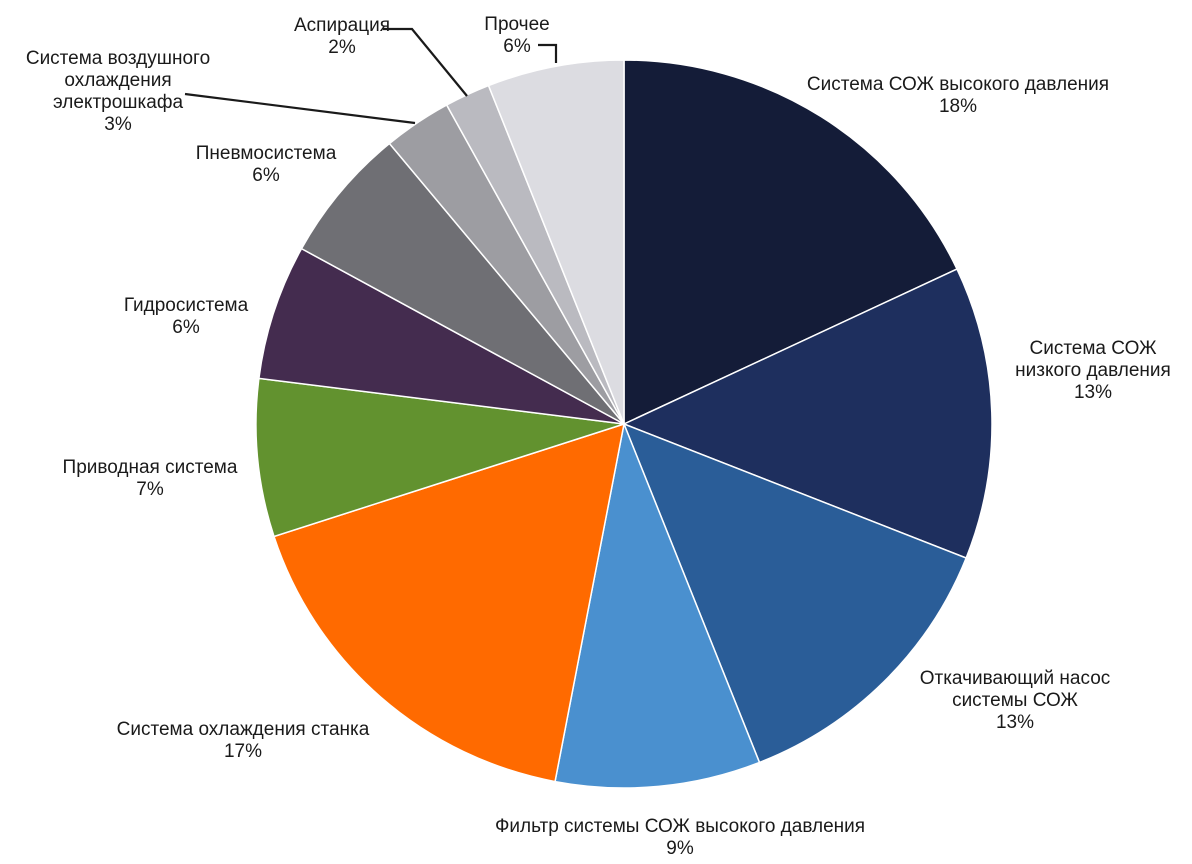 The width and height of the screenshot is (1192, 864). I want to click on slice-label-5: Приводная система 7%, so click(150, 478).